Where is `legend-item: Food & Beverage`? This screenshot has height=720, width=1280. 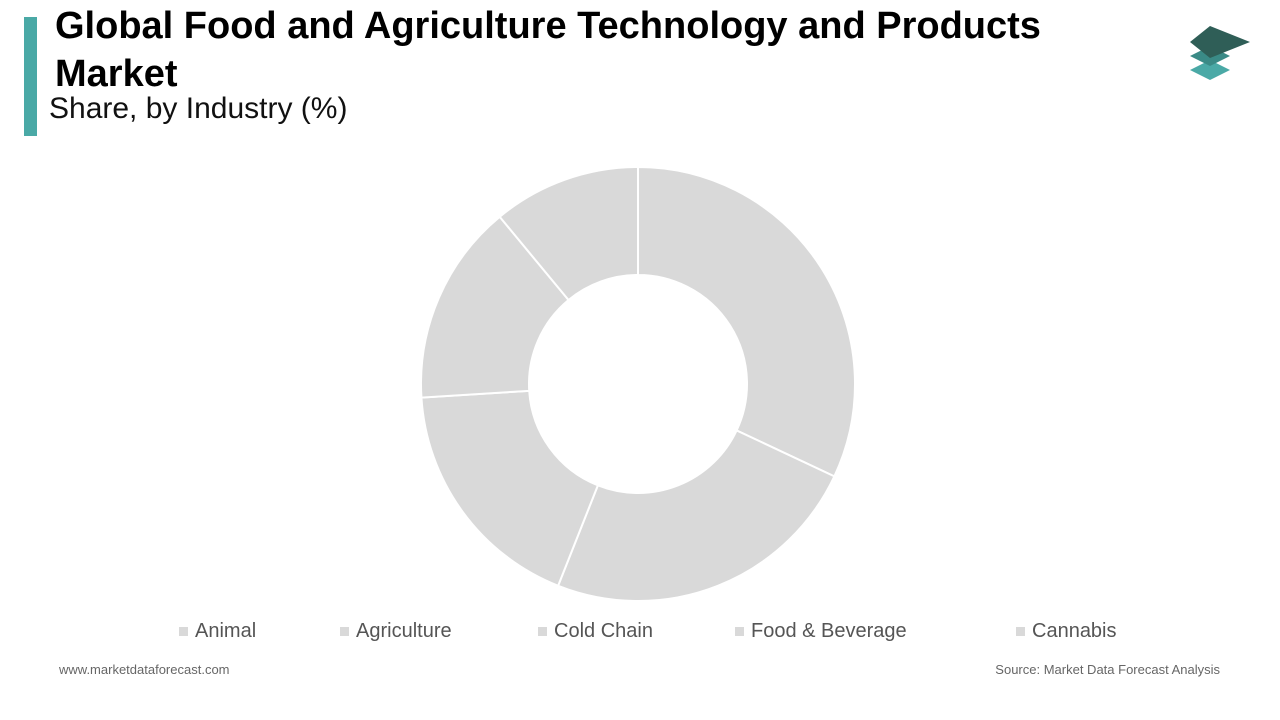
legend-item: Food & Beverage is located at coordinates (821, 631).